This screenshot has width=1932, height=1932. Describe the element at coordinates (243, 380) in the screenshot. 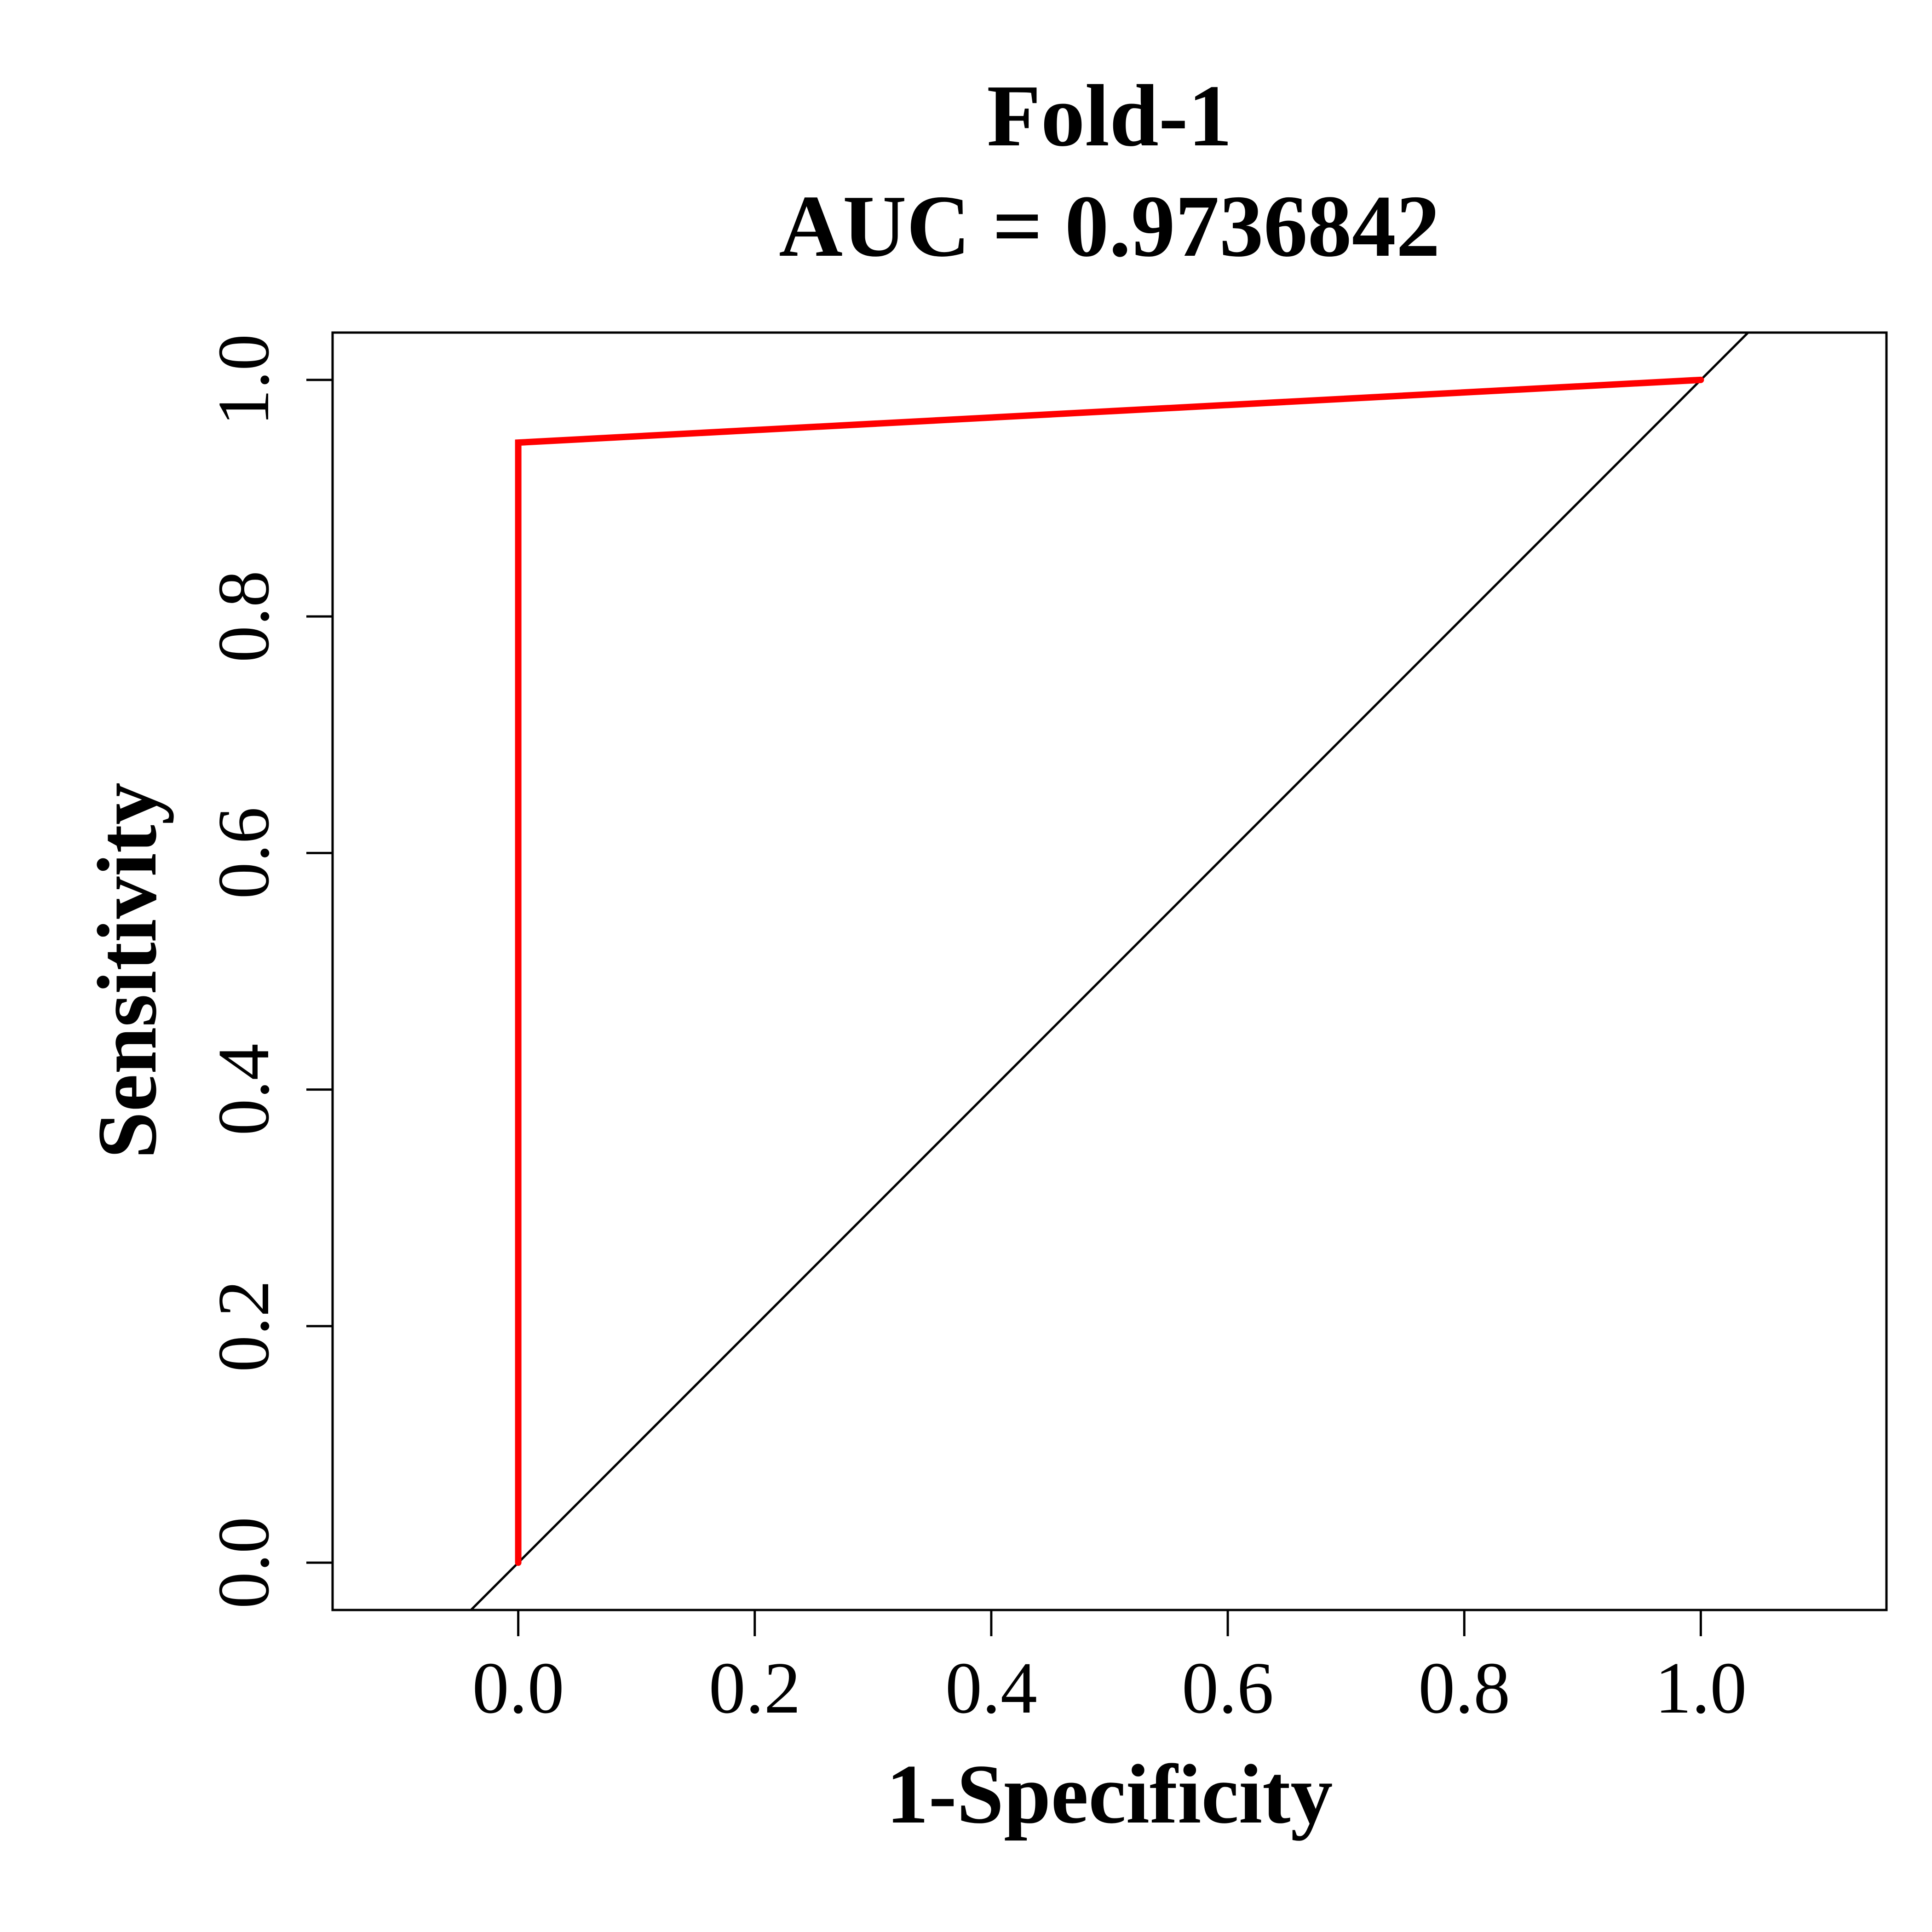

I see `y-tick-label: 1.0` at that location.